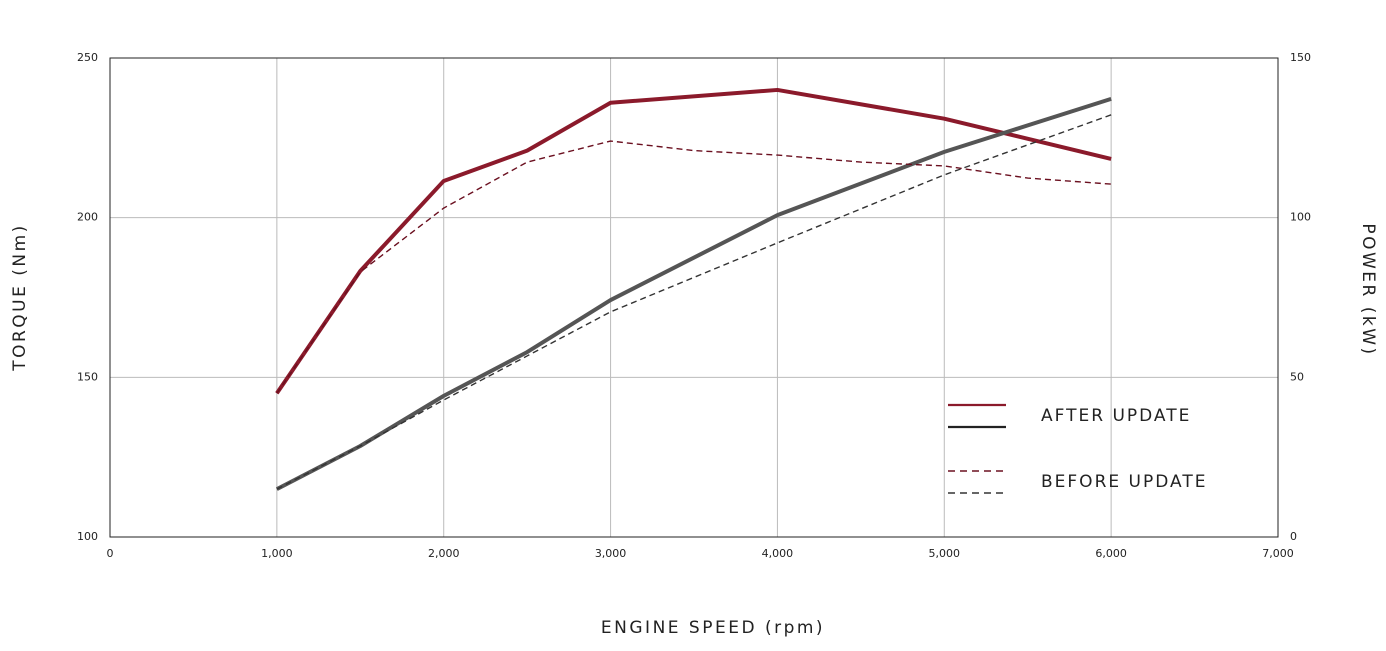  What do you see at coordinates (1116, 416) in the screenshot?
I see `legend-label: AFTER UPDATE` at bounding box center [1116, 416].